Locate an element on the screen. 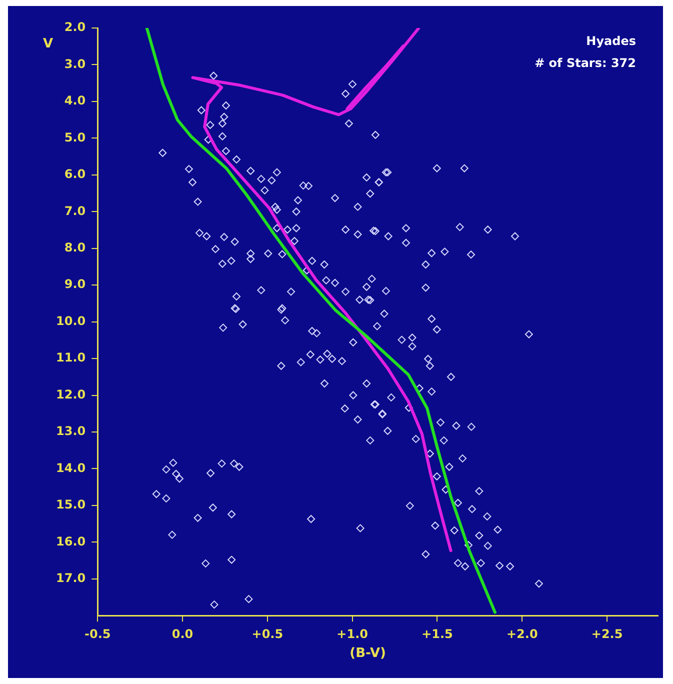 This screenshot has height=684, width=673. x-tick-label: 0.0 is located at coordinates (183, 633).